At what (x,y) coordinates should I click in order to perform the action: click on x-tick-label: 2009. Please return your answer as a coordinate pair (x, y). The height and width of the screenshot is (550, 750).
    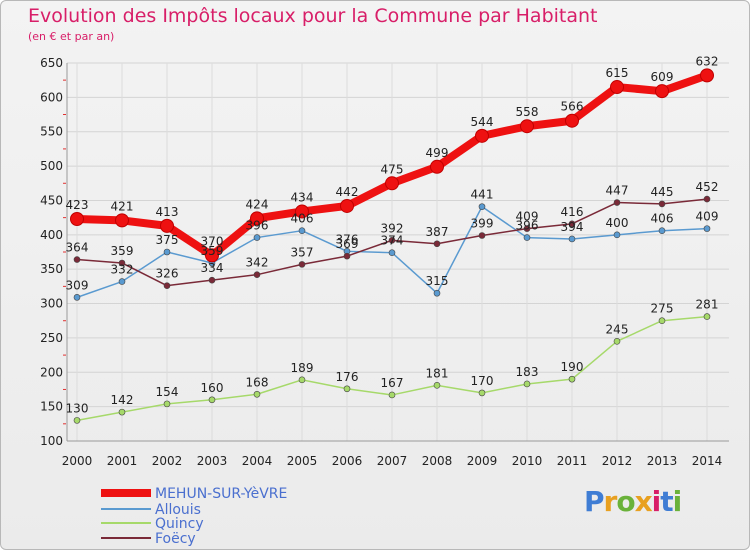
    Looking at the image, I should click on (482, 461).